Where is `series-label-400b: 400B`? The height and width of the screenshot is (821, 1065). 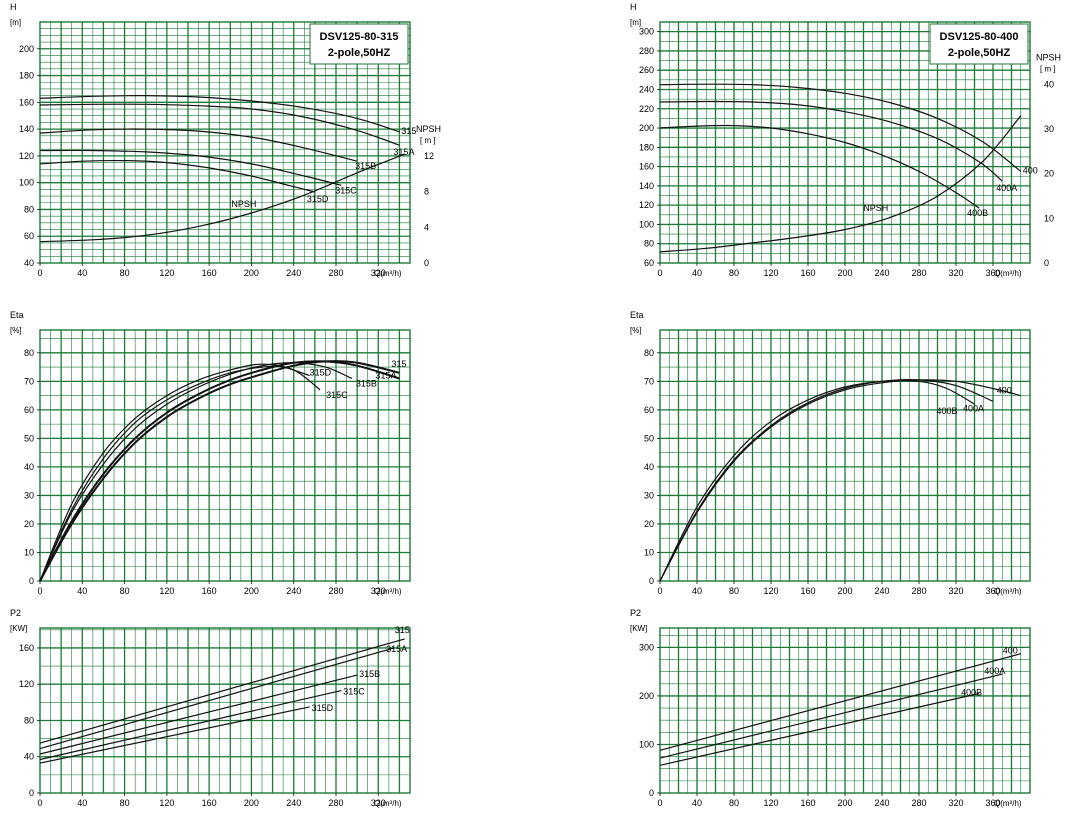 series-label-400b: 400B is located at coordinates (947, 411).